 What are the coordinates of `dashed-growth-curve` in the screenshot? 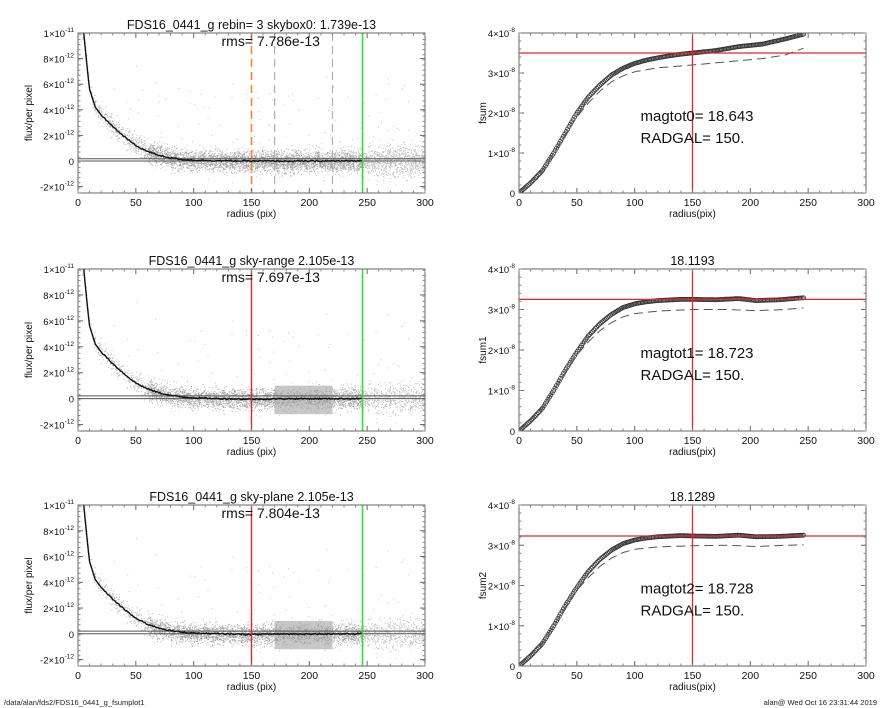 It's located at (661, 605).